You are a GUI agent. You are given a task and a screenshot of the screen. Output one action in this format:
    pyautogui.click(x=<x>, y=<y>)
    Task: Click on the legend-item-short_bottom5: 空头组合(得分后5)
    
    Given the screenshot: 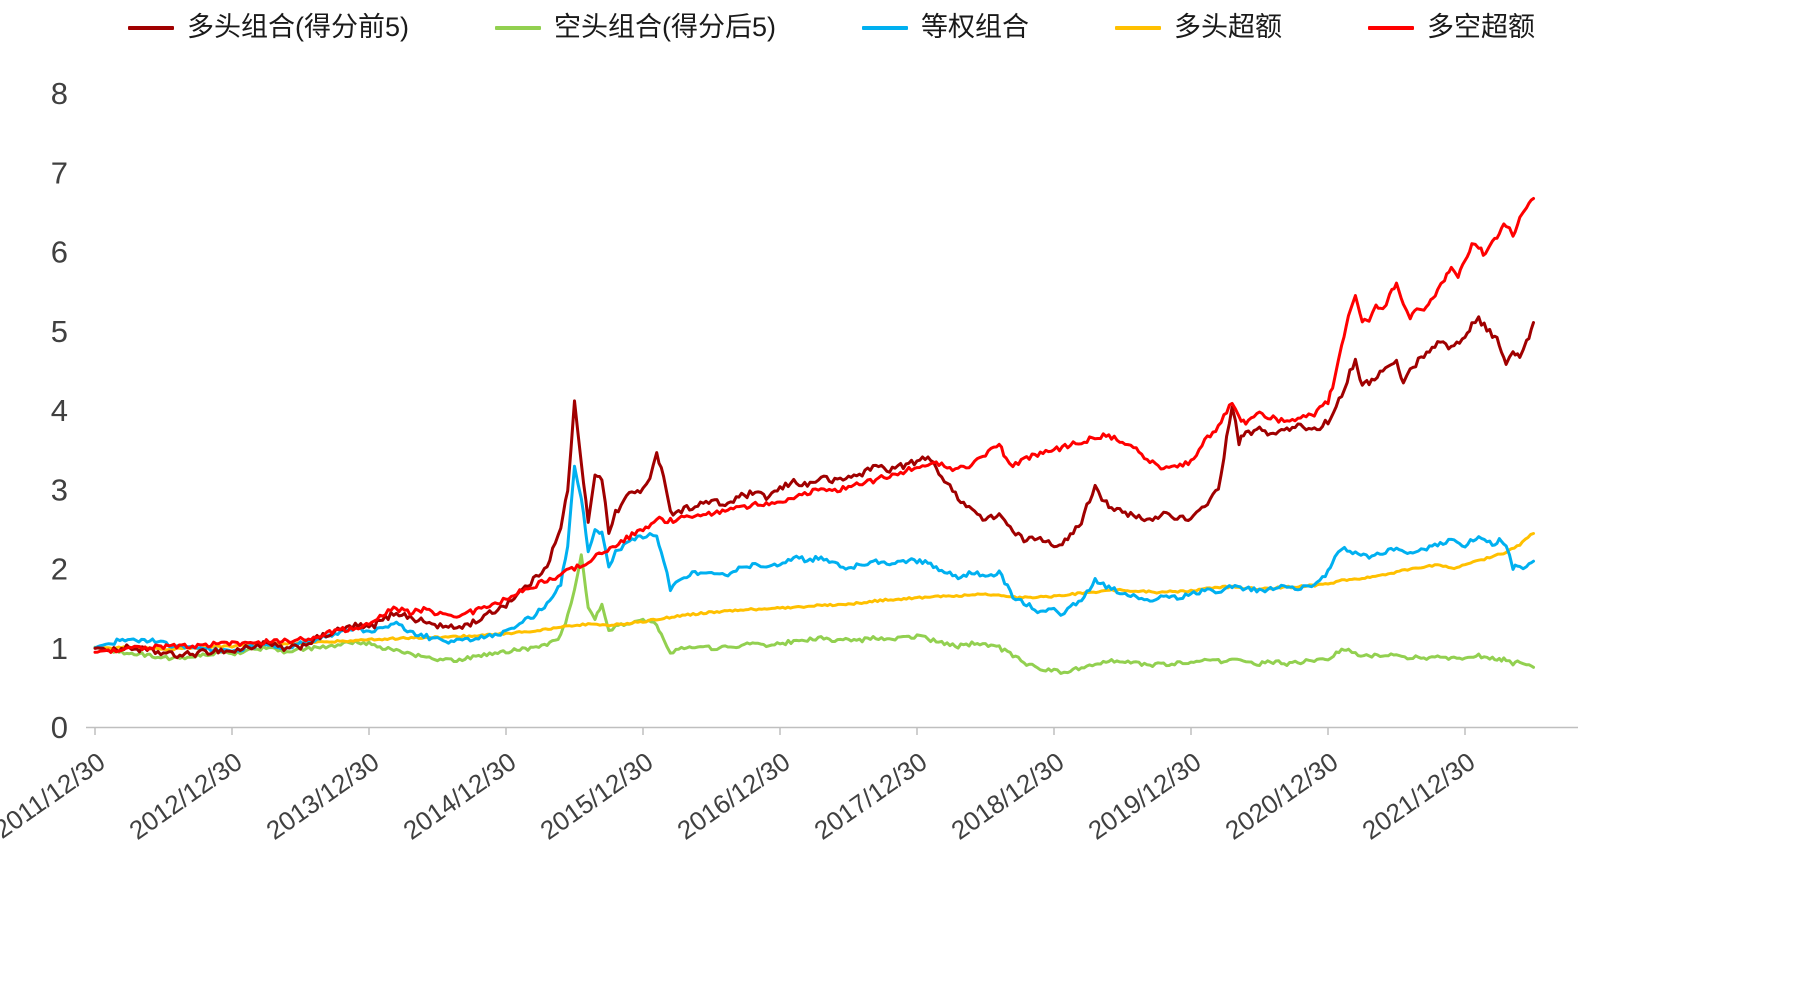 What is the action you would take?
    pyautogui.click(x=635, y=27)
    